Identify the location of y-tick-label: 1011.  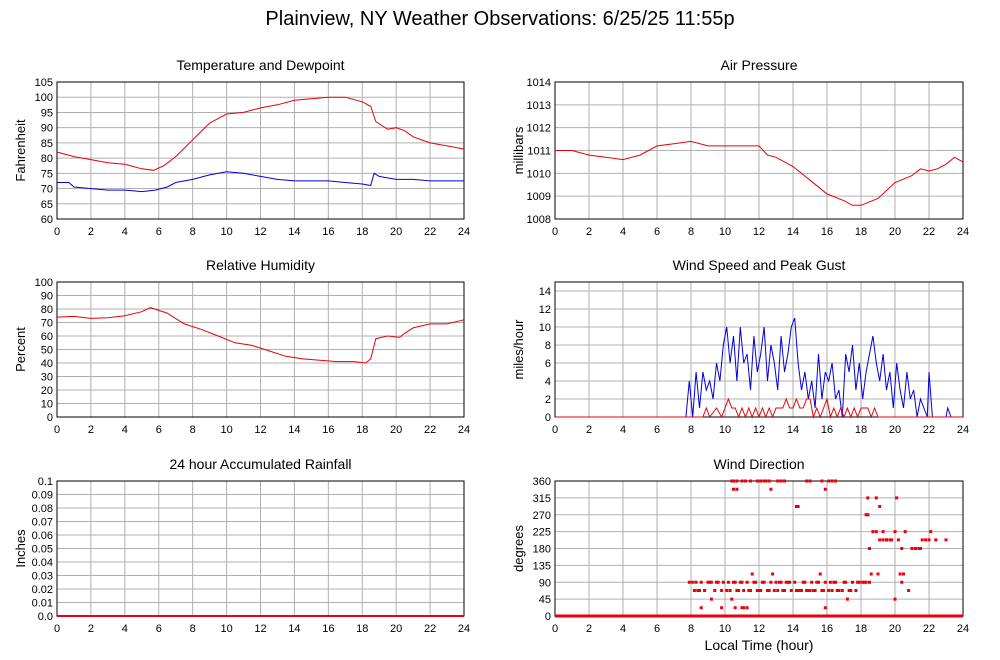
(539, 152).